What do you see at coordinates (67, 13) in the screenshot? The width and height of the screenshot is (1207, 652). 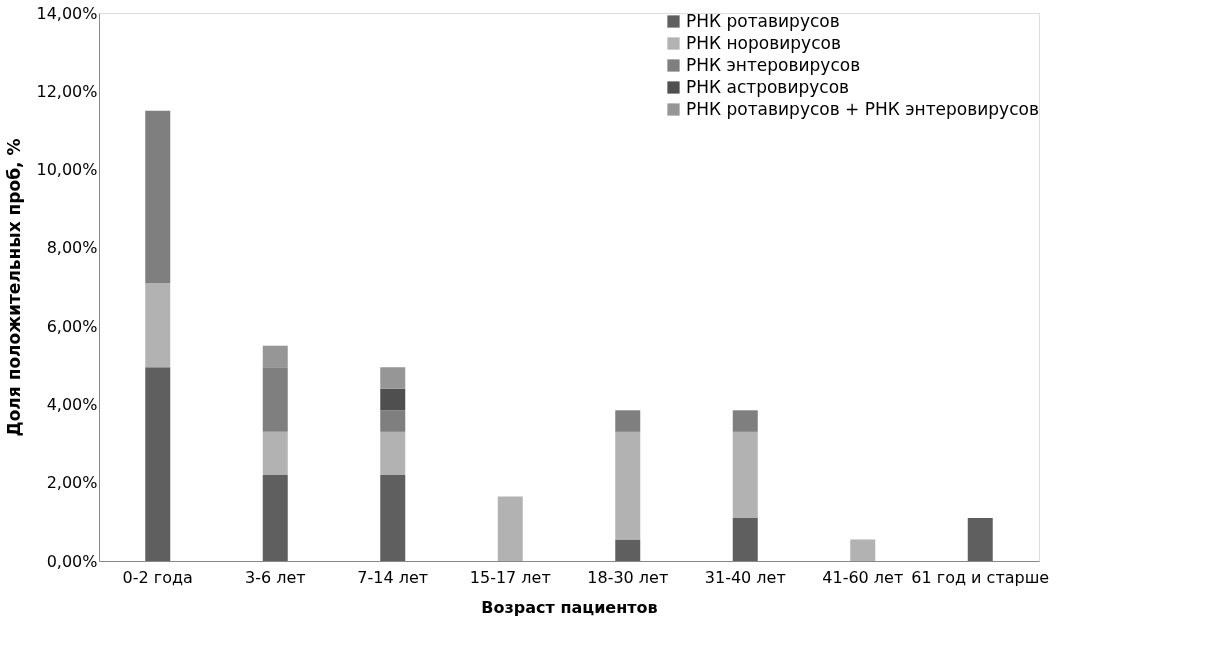 I see `y-tick-label: 14,00%` at bounding box center [67, 13].